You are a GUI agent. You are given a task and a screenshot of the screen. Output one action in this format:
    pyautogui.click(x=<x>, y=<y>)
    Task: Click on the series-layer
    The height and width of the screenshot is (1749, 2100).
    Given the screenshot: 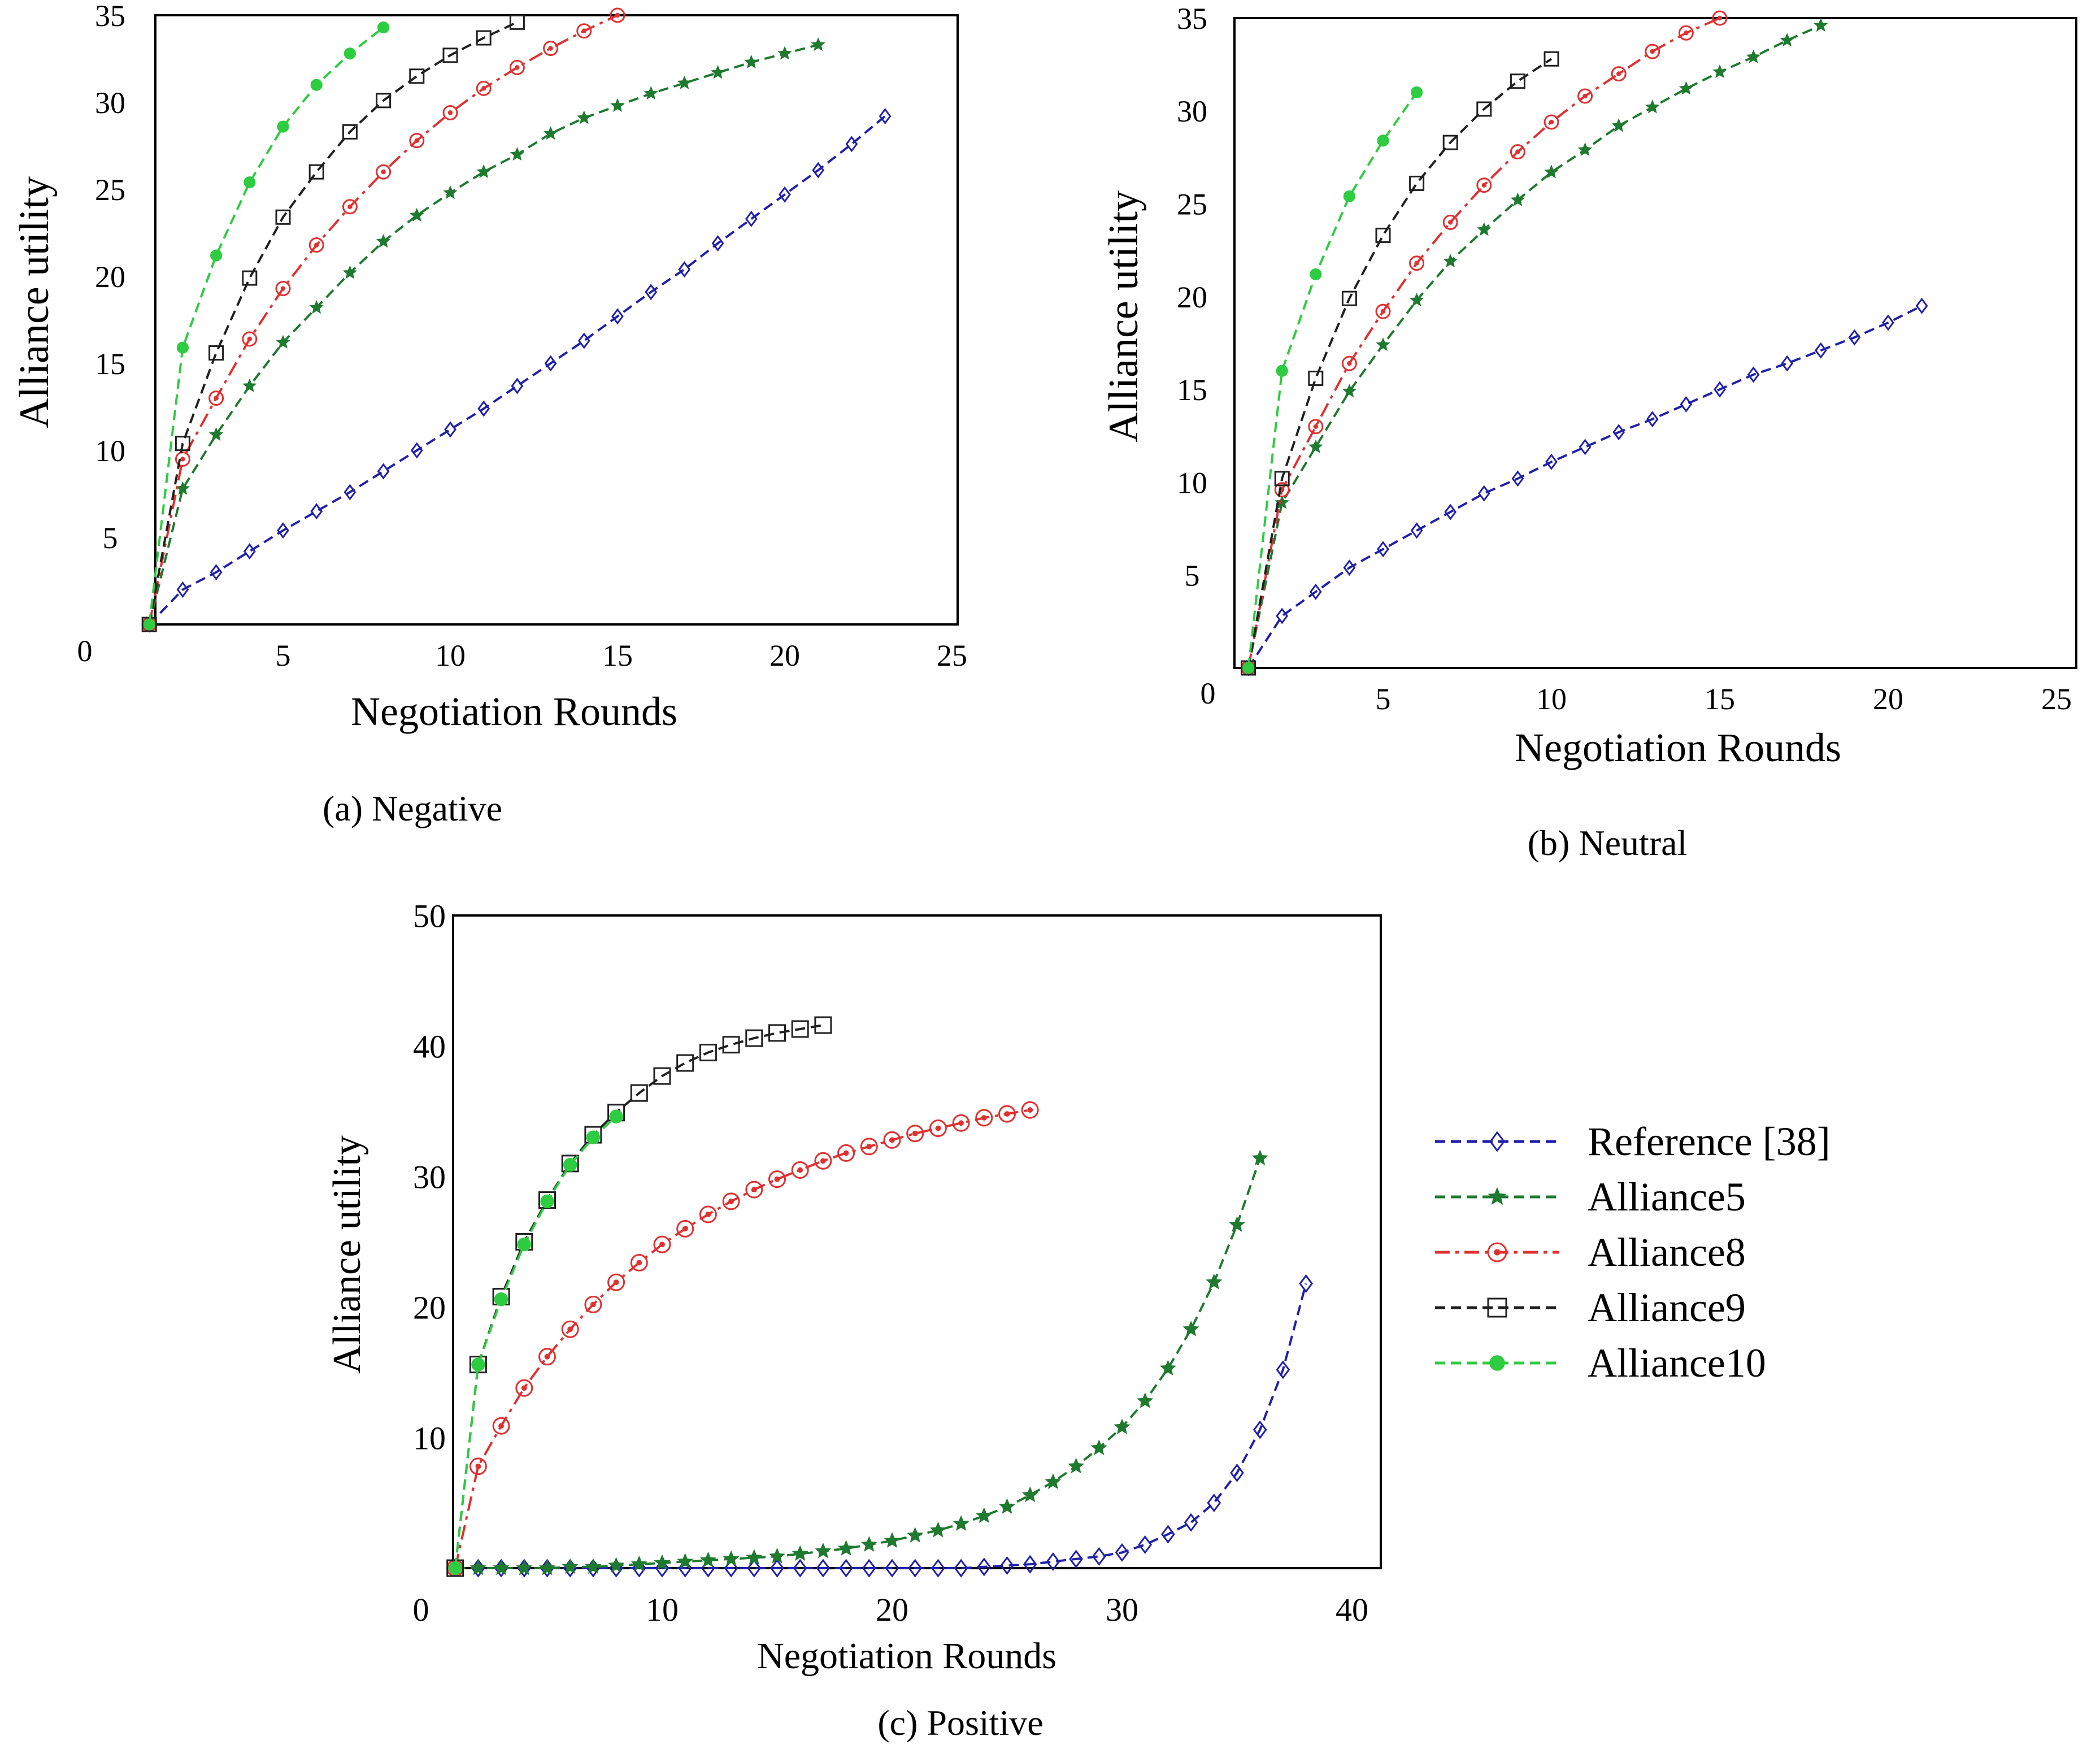 What is the action you would take?
    pyautogui.click(x=879, y=1297)
    